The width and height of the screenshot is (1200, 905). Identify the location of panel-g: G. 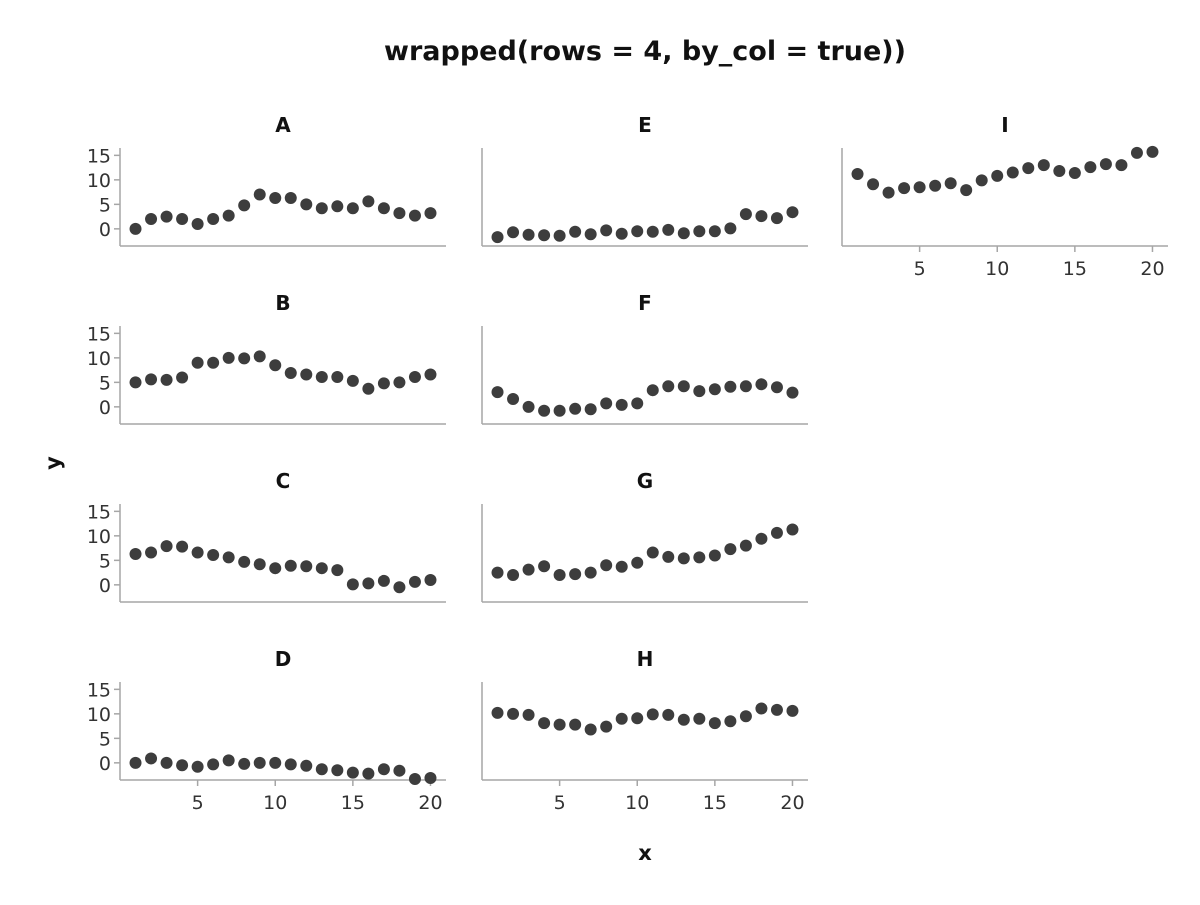
(644, 536).